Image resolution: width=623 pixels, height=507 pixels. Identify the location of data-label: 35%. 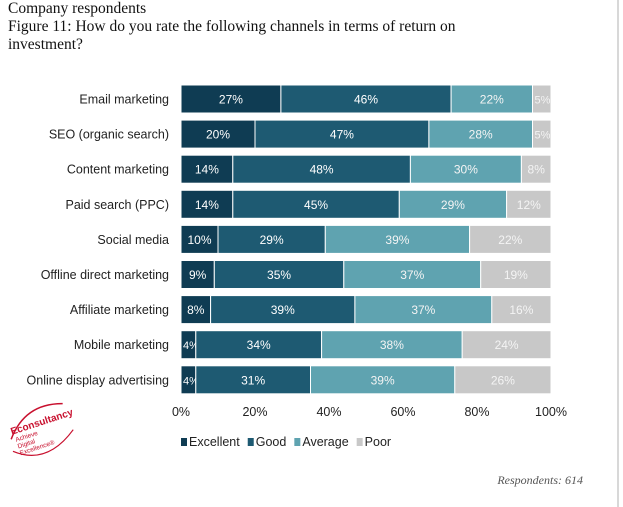
(279, 275).